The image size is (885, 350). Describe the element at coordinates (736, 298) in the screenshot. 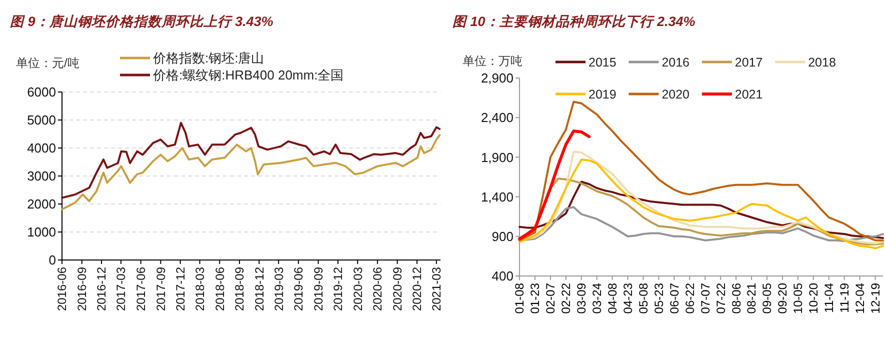

I see `x-tick-label: 08-06` at that location.